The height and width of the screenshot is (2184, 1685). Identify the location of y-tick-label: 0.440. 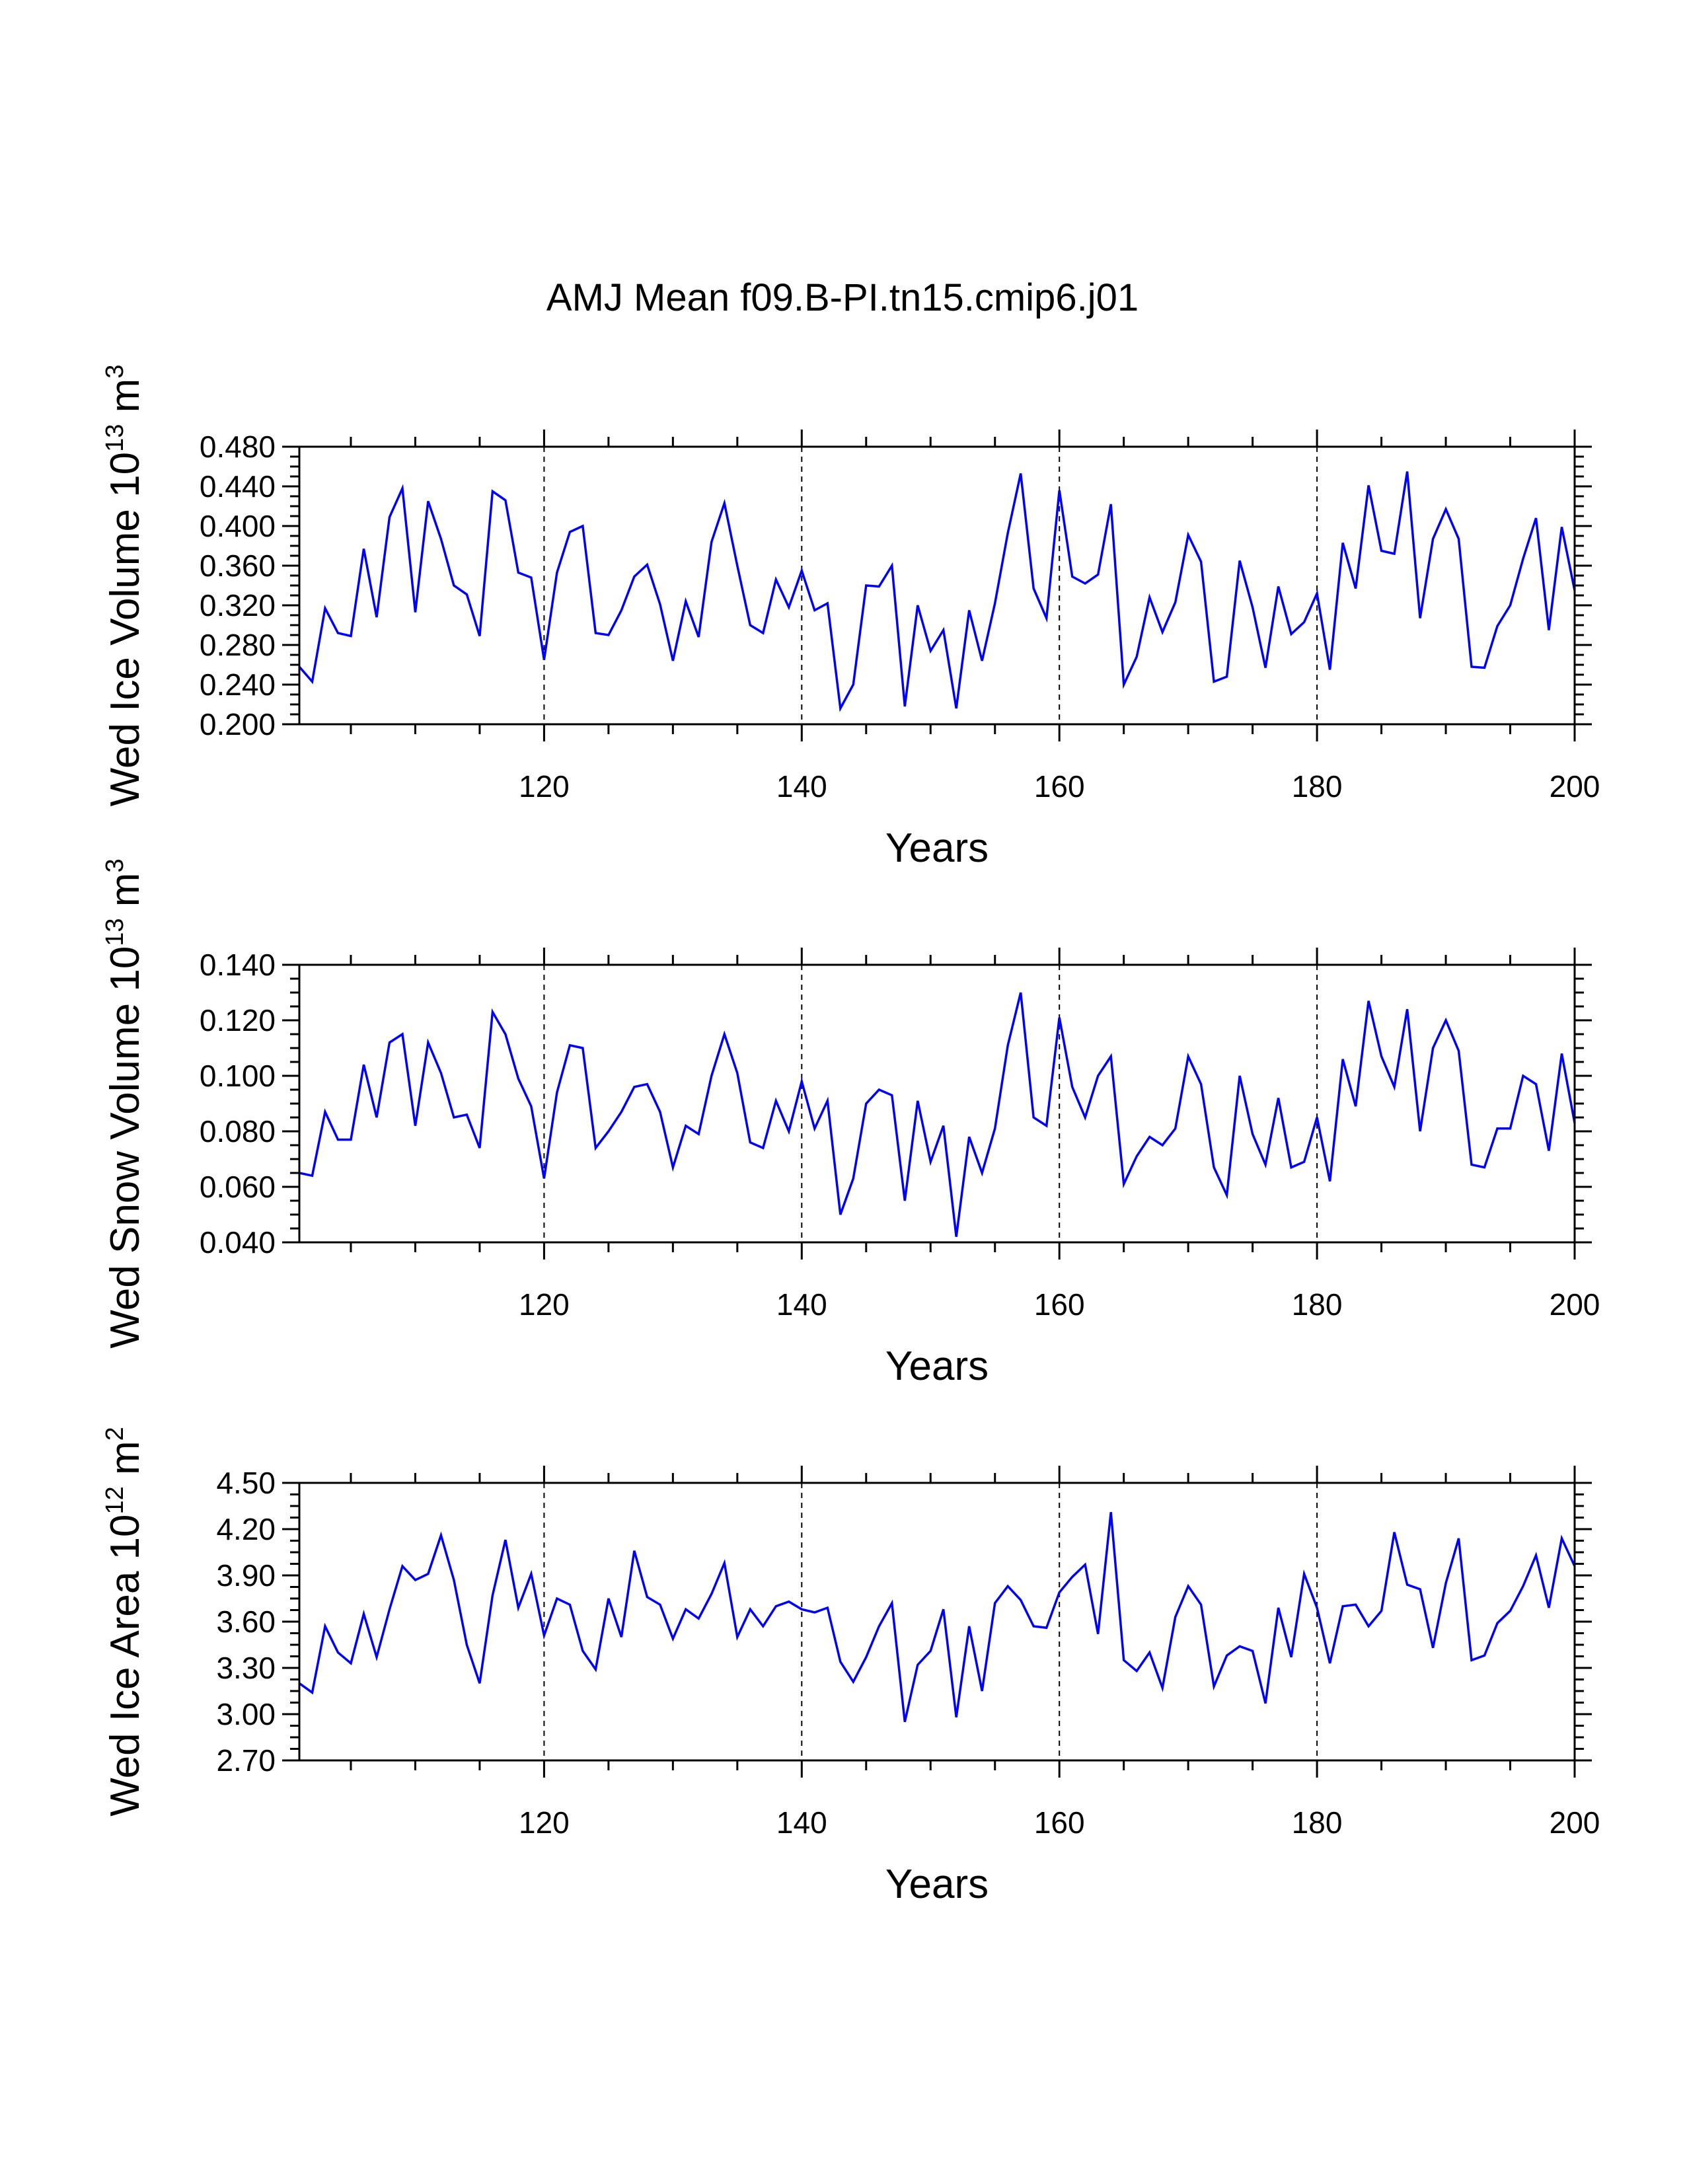
(238, 486).